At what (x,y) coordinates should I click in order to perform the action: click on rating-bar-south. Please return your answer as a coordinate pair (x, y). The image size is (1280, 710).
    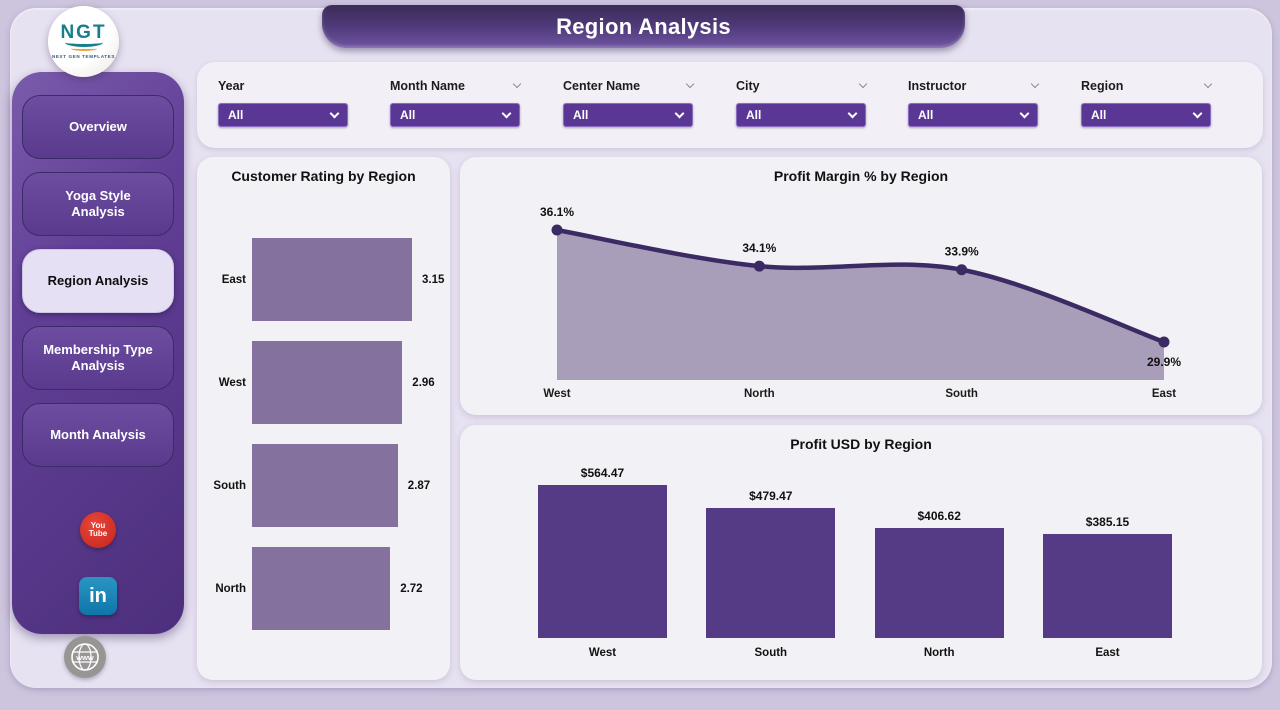
    Looking at the image, I should click on (325, 485).